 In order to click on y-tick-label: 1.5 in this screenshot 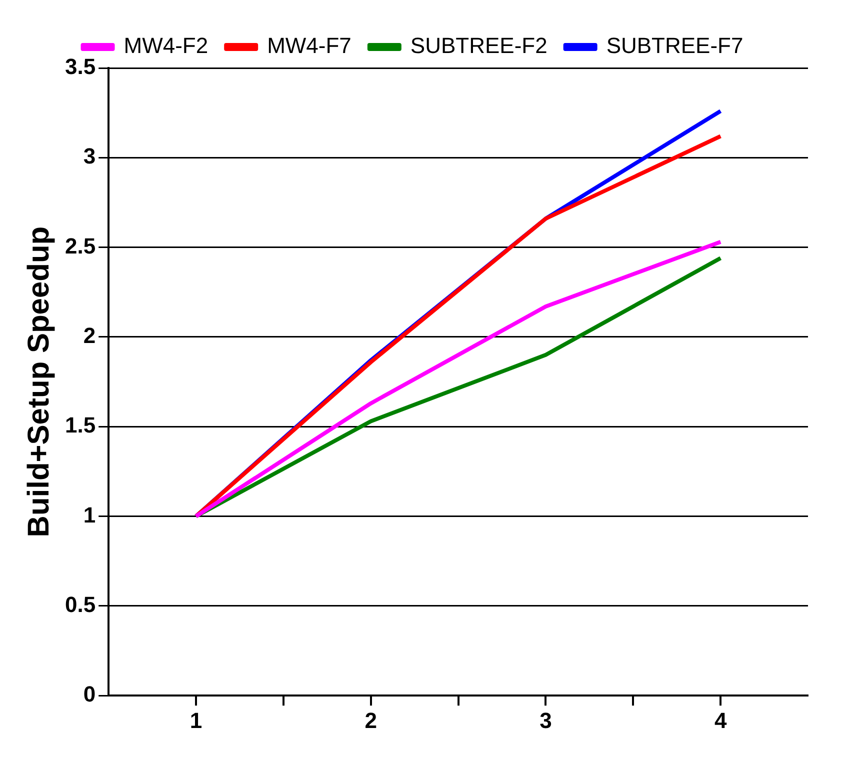, I will do `click(80, 425)`.